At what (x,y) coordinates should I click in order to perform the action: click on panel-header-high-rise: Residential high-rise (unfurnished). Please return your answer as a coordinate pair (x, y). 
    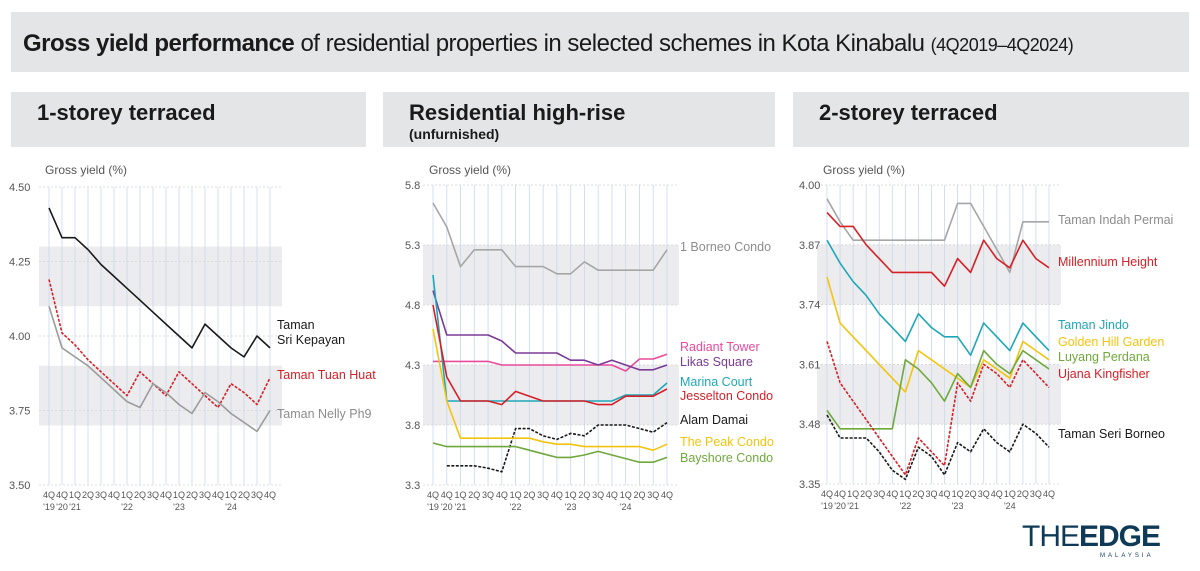
    Looking at the image, I should click on (579, 119).